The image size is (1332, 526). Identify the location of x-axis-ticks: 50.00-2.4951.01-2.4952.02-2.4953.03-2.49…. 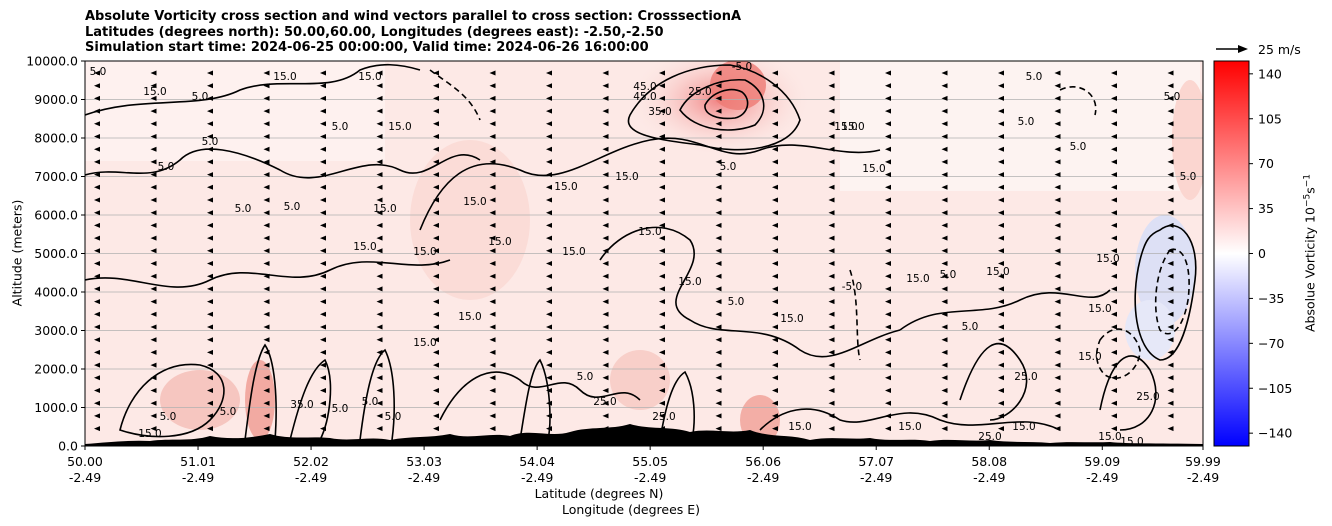
(644, 465).